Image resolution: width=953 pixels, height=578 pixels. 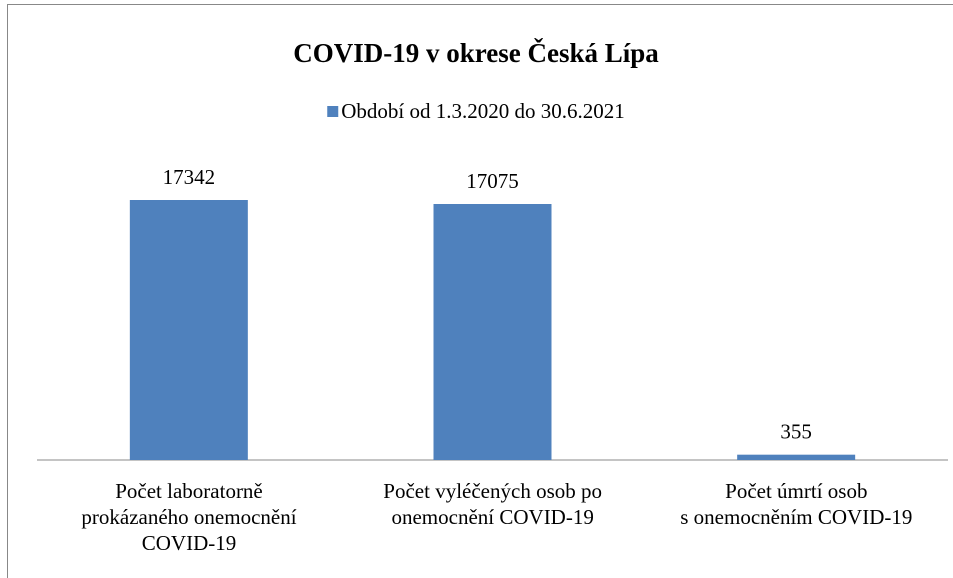 What do you see at coordinates (796, 504) in the screenshot?
I see `x-tick-label: Počet úmrtí osob s onemocněním COVID-19` at bounding box center [796, 504].